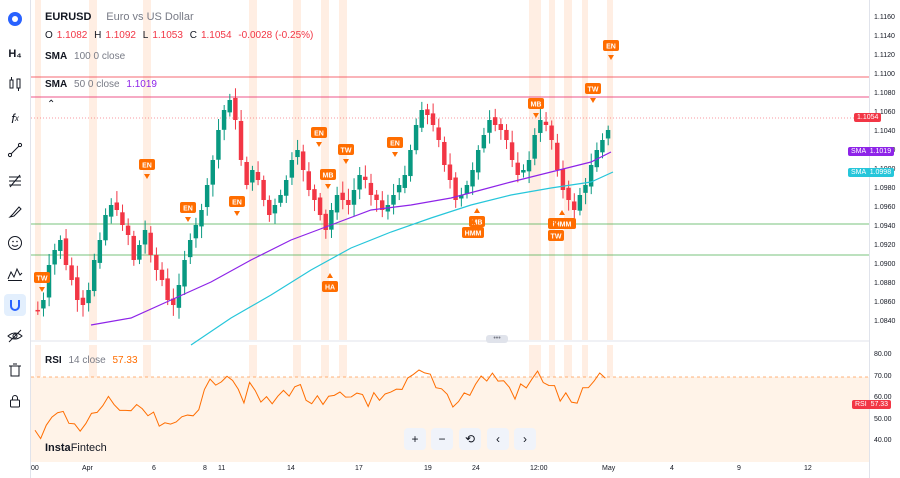 The image size is (900, 478). What do you see at coordinates (15, 150) in the screenshot?
I see `trend-line-icon` at bounding box center [15, 150].